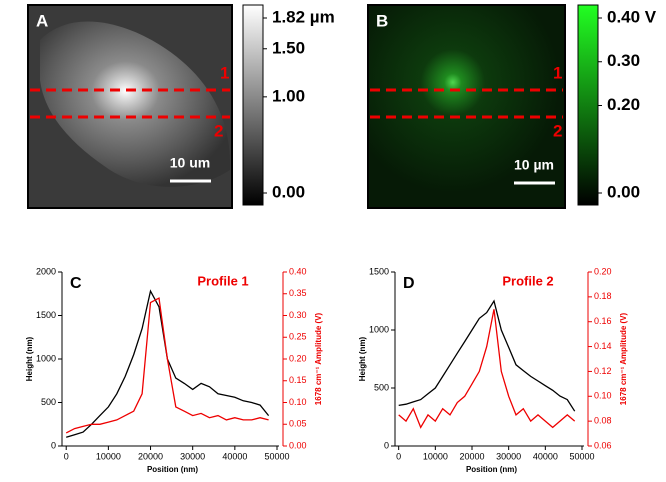 The height and width of the screenshot is (482, 666). I want to click on y2-tick-label: 0.05, so click(298, 424).